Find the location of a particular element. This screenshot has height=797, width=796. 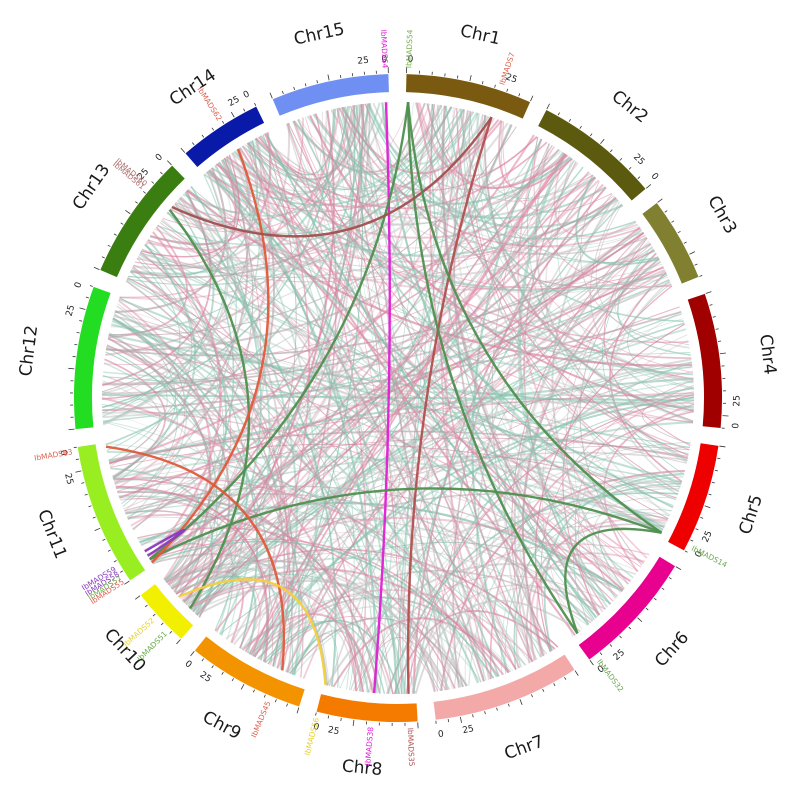

chromosome-chr14 is located at coordinates (225, 137).